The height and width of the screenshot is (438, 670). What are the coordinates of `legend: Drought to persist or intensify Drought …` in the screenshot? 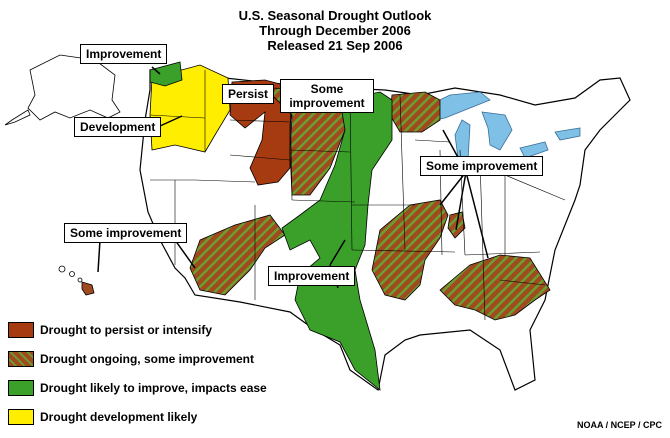 It's located at (137, 378).